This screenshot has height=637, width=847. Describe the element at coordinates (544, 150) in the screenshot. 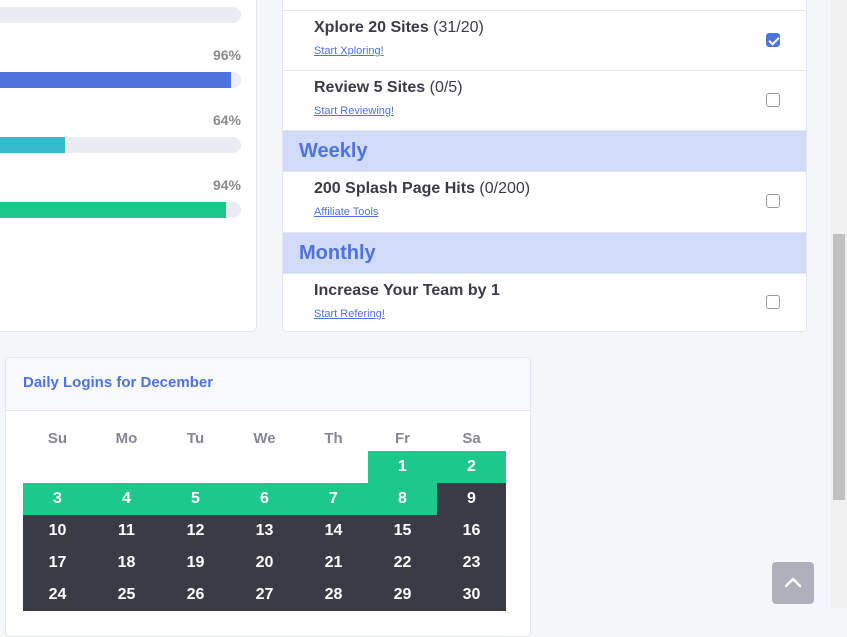

I see `section-header-weekly: Weekly` at that location.